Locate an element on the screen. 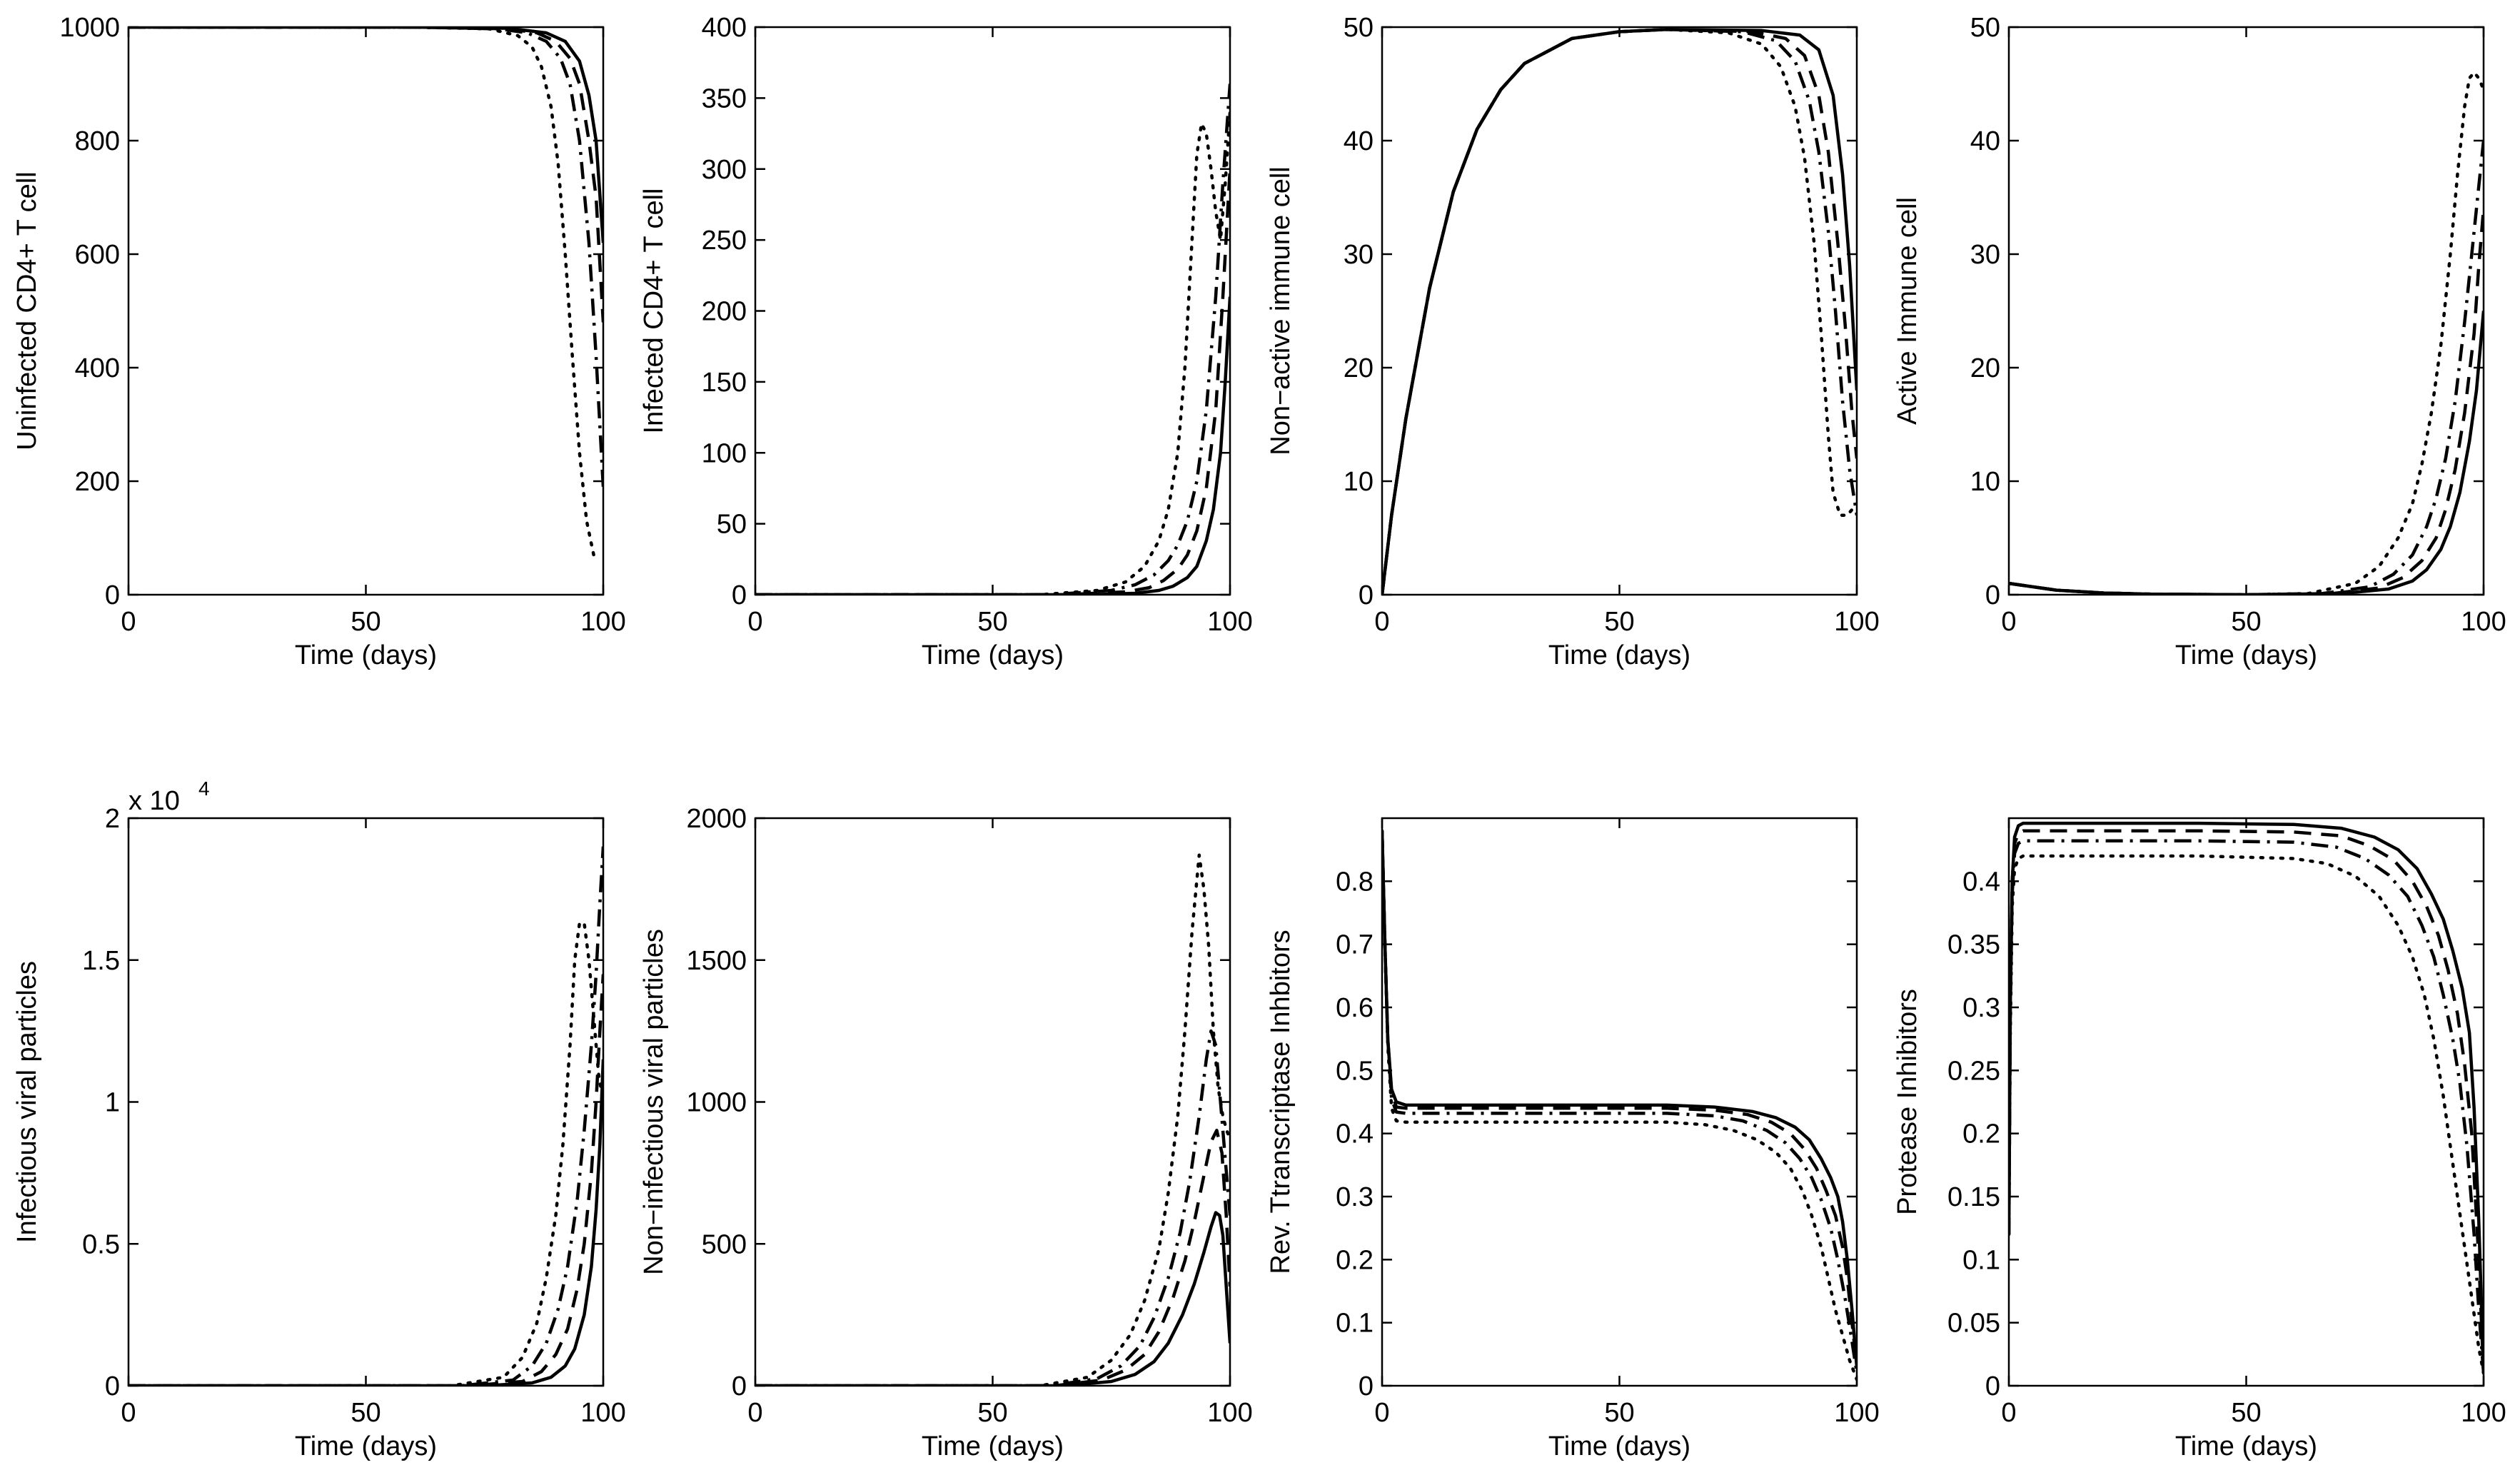  y-tick-label: 800 is located at coordinates (97, 141).